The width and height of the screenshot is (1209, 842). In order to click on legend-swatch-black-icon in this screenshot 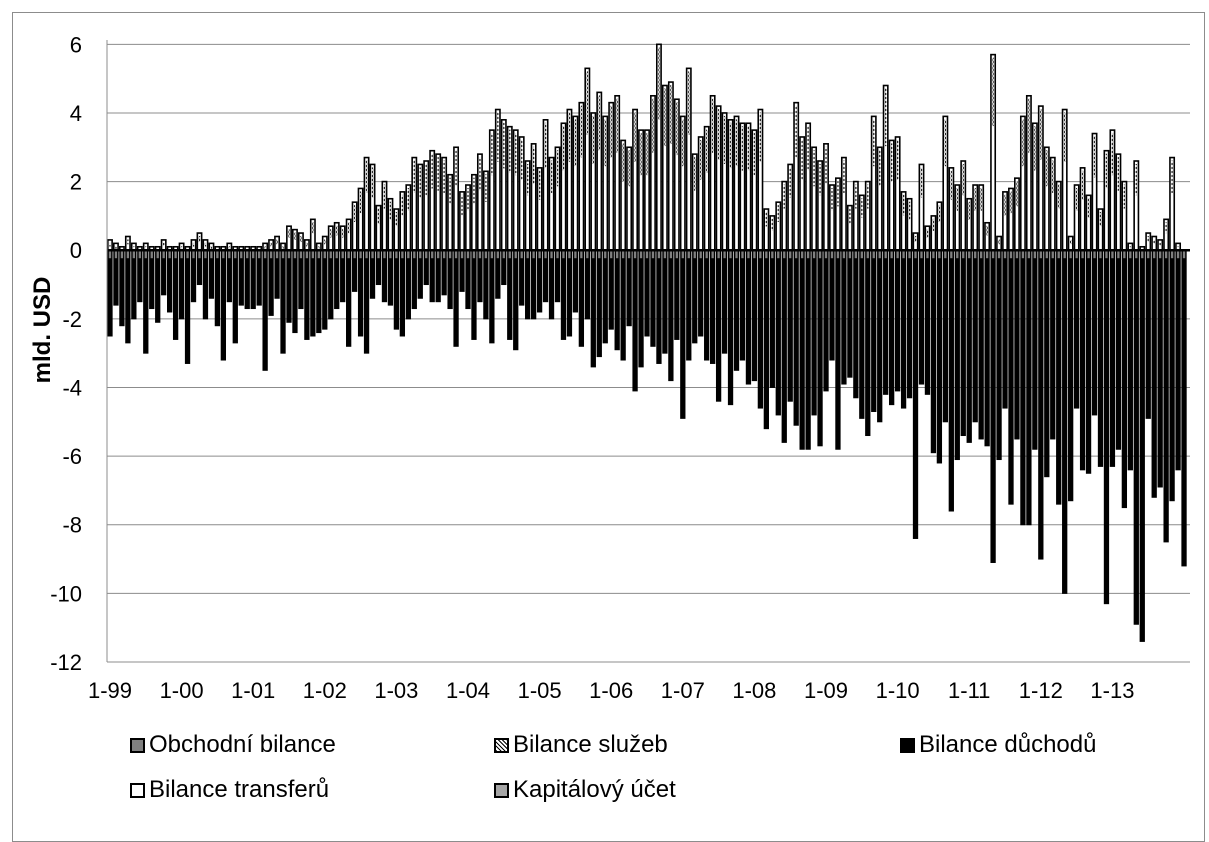, I will do `click(907, 745)`.